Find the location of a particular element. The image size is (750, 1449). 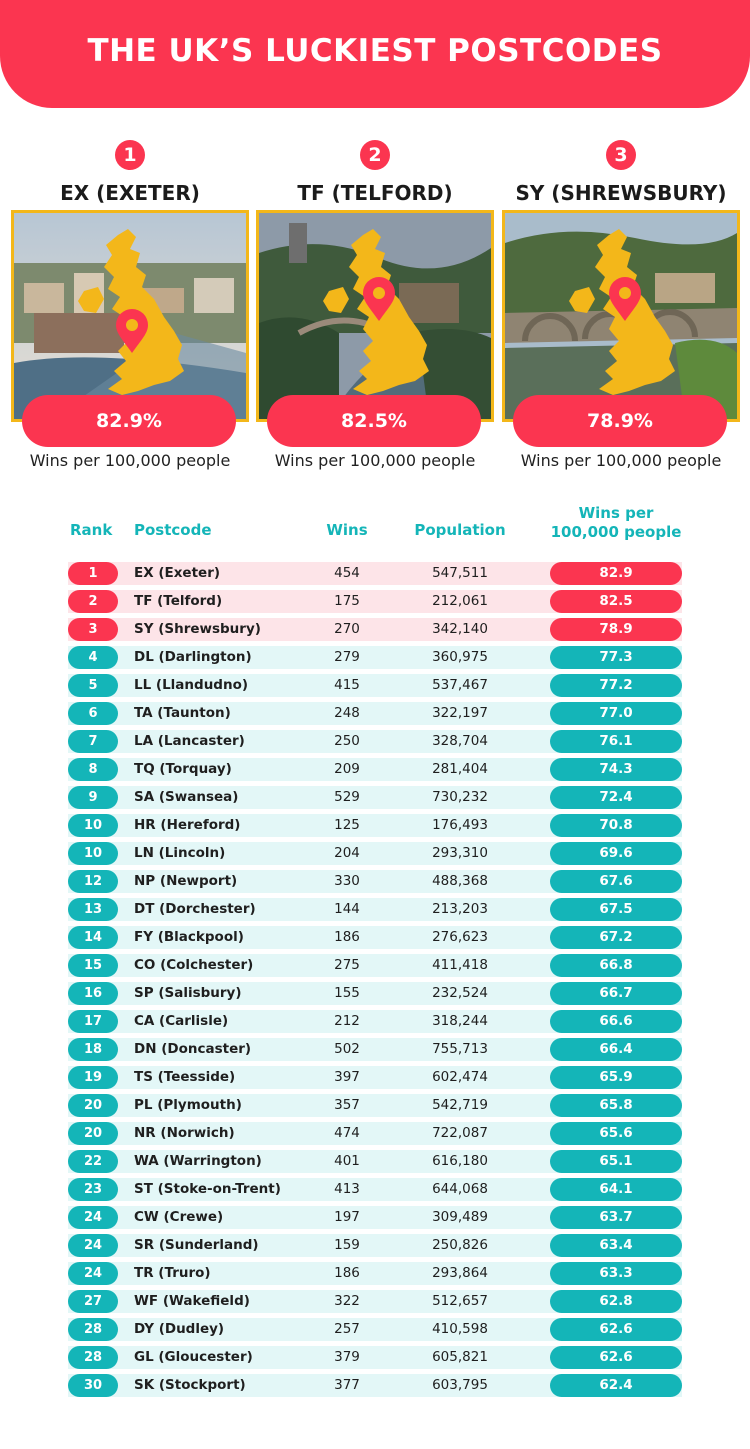

population-cell: 537,467 is located at coordinates (460, 685).